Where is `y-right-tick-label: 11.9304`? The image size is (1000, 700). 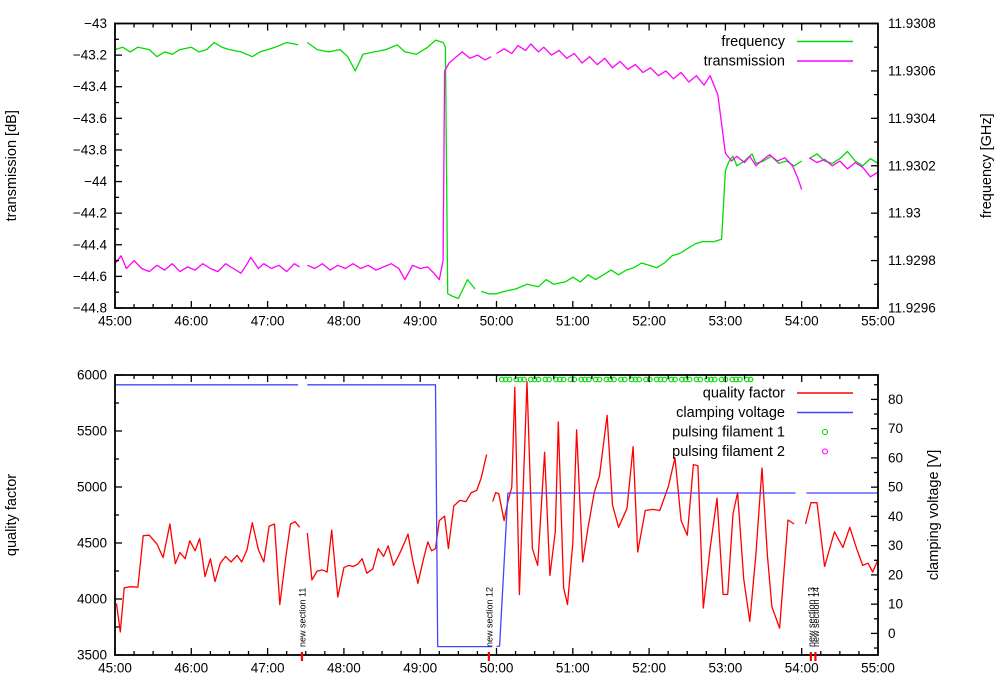 y-right-tick-label: 11.9304 is located at coordinates (912, 118).